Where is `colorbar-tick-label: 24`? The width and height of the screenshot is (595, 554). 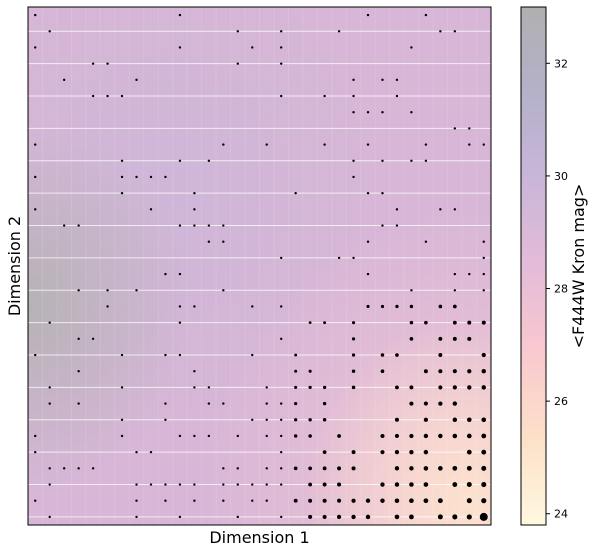 colorbar-tick-label: 24 is located at coordinates (561, 514).